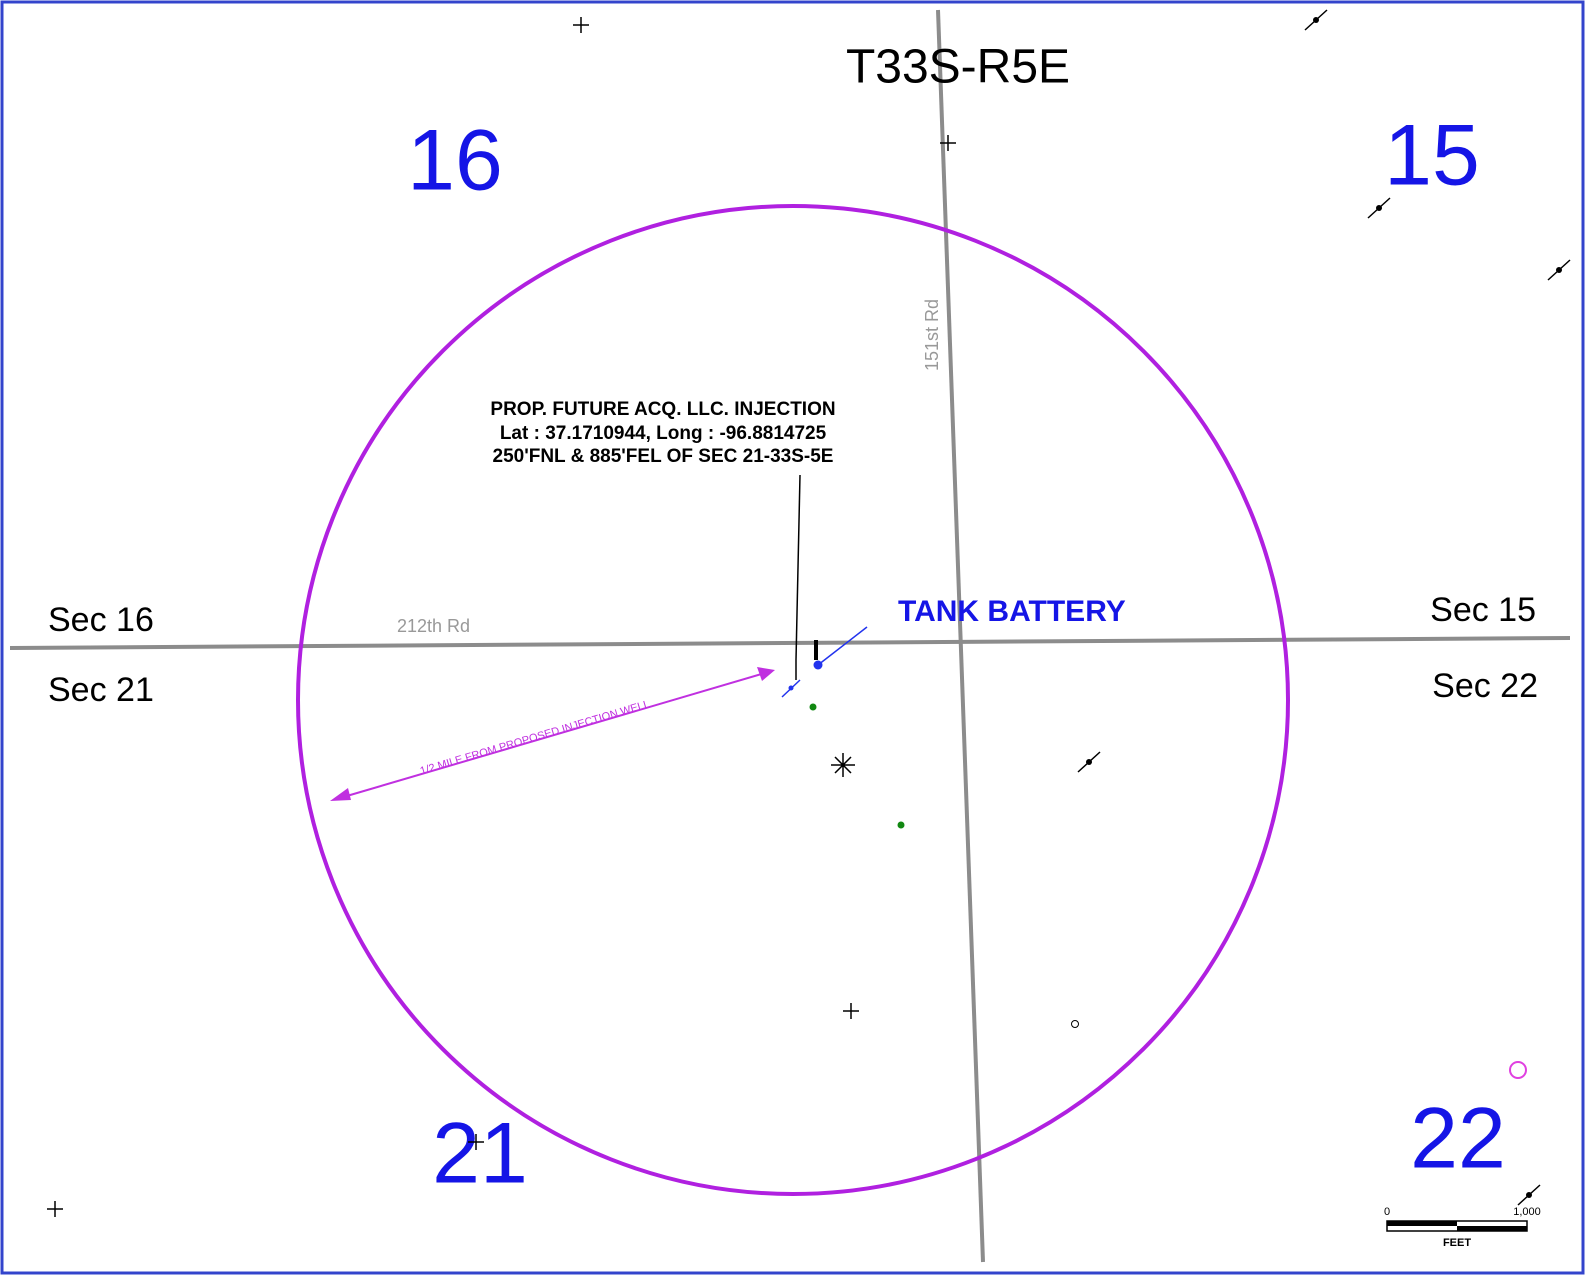  Describe the element at coordinates (455, 161) in the screenshot. I see `section-number: 16` at that location.